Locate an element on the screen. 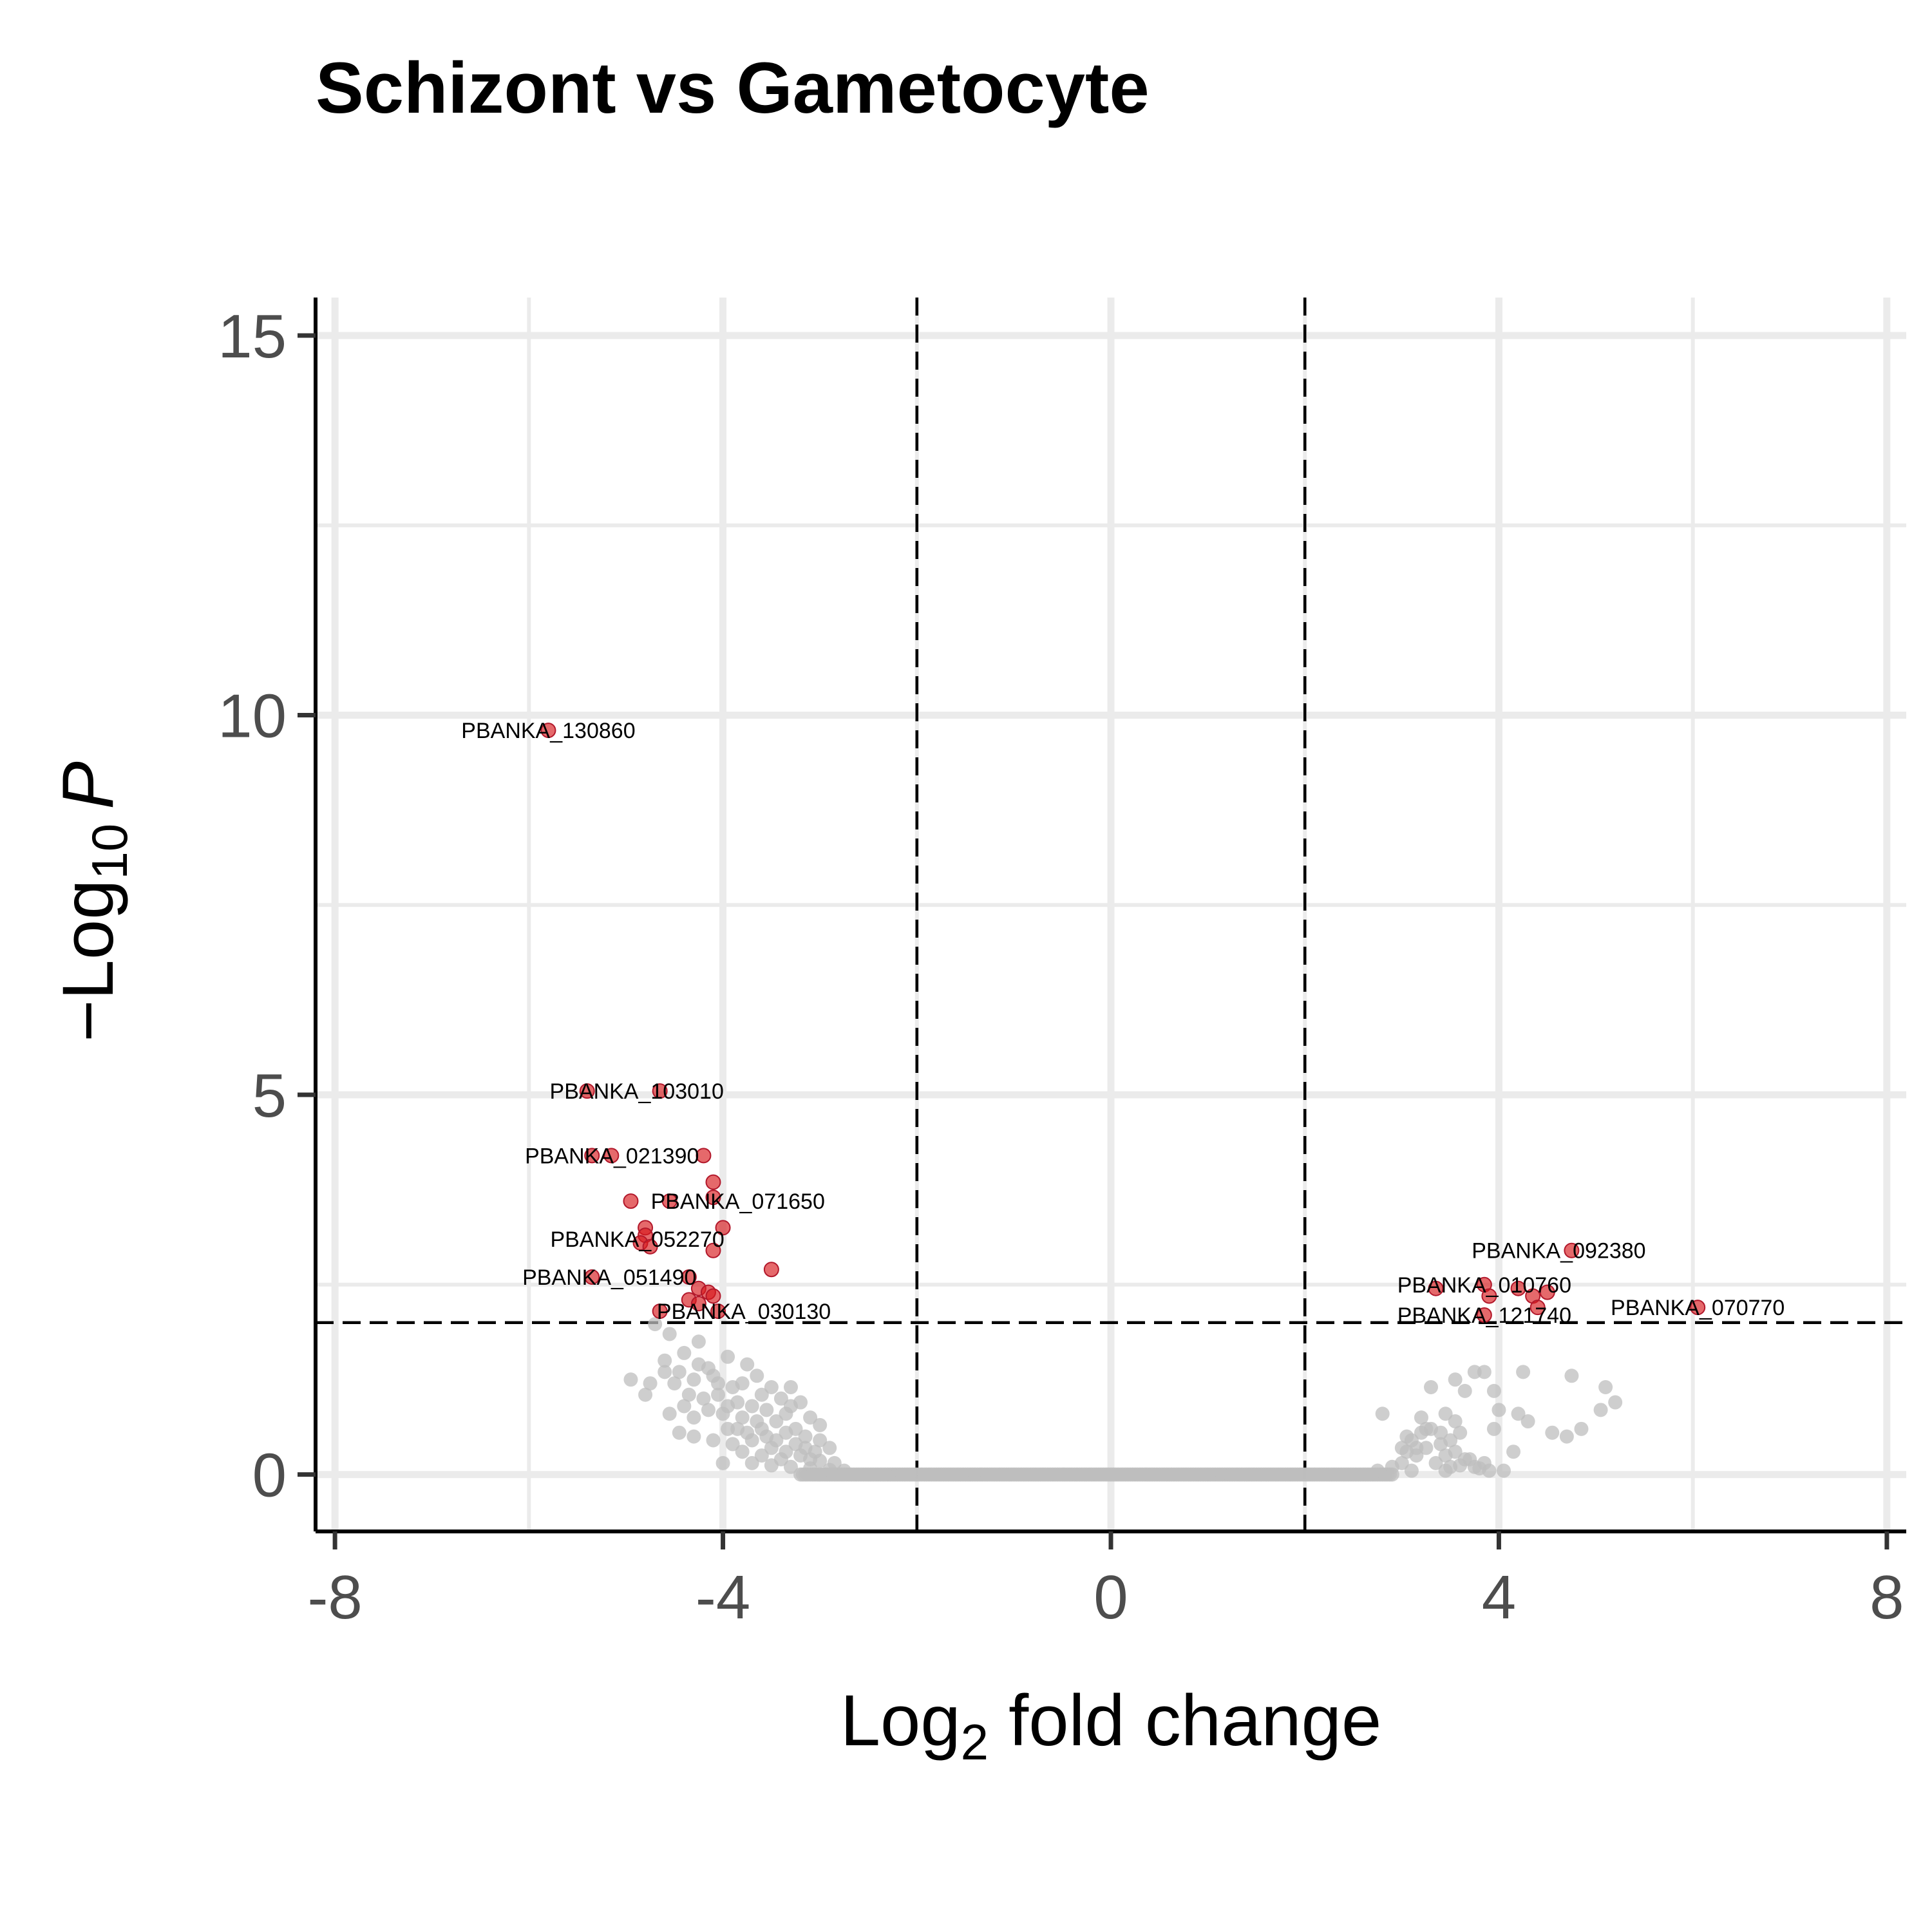 Image resolution: width=1932 pixels, height=1932 pixels. x-axis-ticks: -8 -4 0 4 8 is located at coordinates (1105, 1581).